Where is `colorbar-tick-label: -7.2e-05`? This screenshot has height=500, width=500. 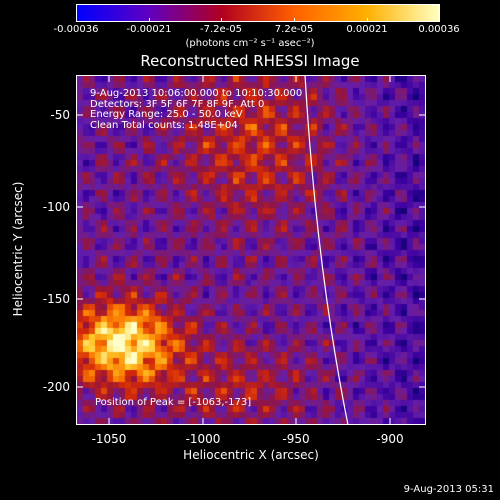 colorbar-tick-label: -7.2e-05 is located at coordinates (221, 29).